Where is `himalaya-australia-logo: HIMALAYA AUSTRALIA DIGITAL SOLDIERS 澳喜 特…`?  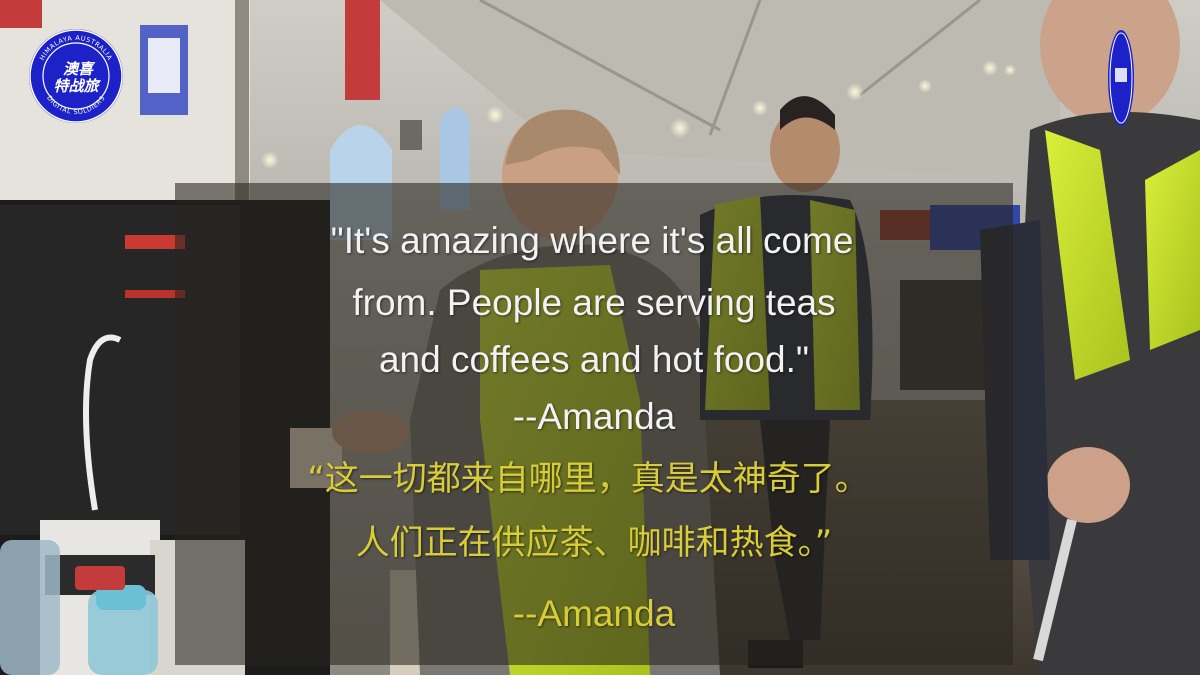
himalaya-australia-logo: HIMALAYA AUSTRALIA DIGITAL SOLDIERS 澳喜 特… is located at coordinates (76, 76).